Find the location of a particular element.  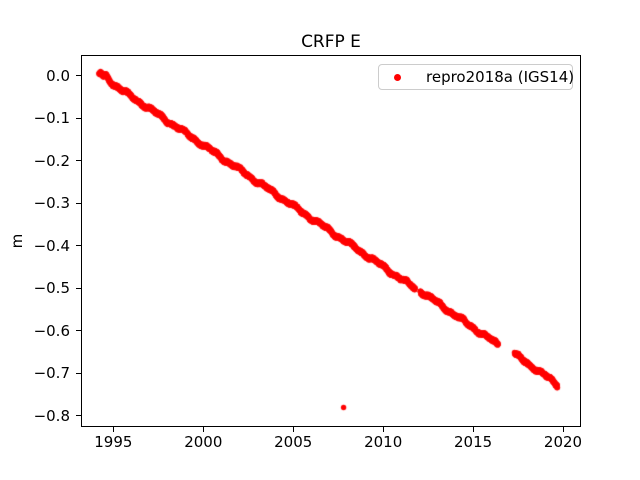

y-tick-label: −0.8 is located at coordinates (51, 415).